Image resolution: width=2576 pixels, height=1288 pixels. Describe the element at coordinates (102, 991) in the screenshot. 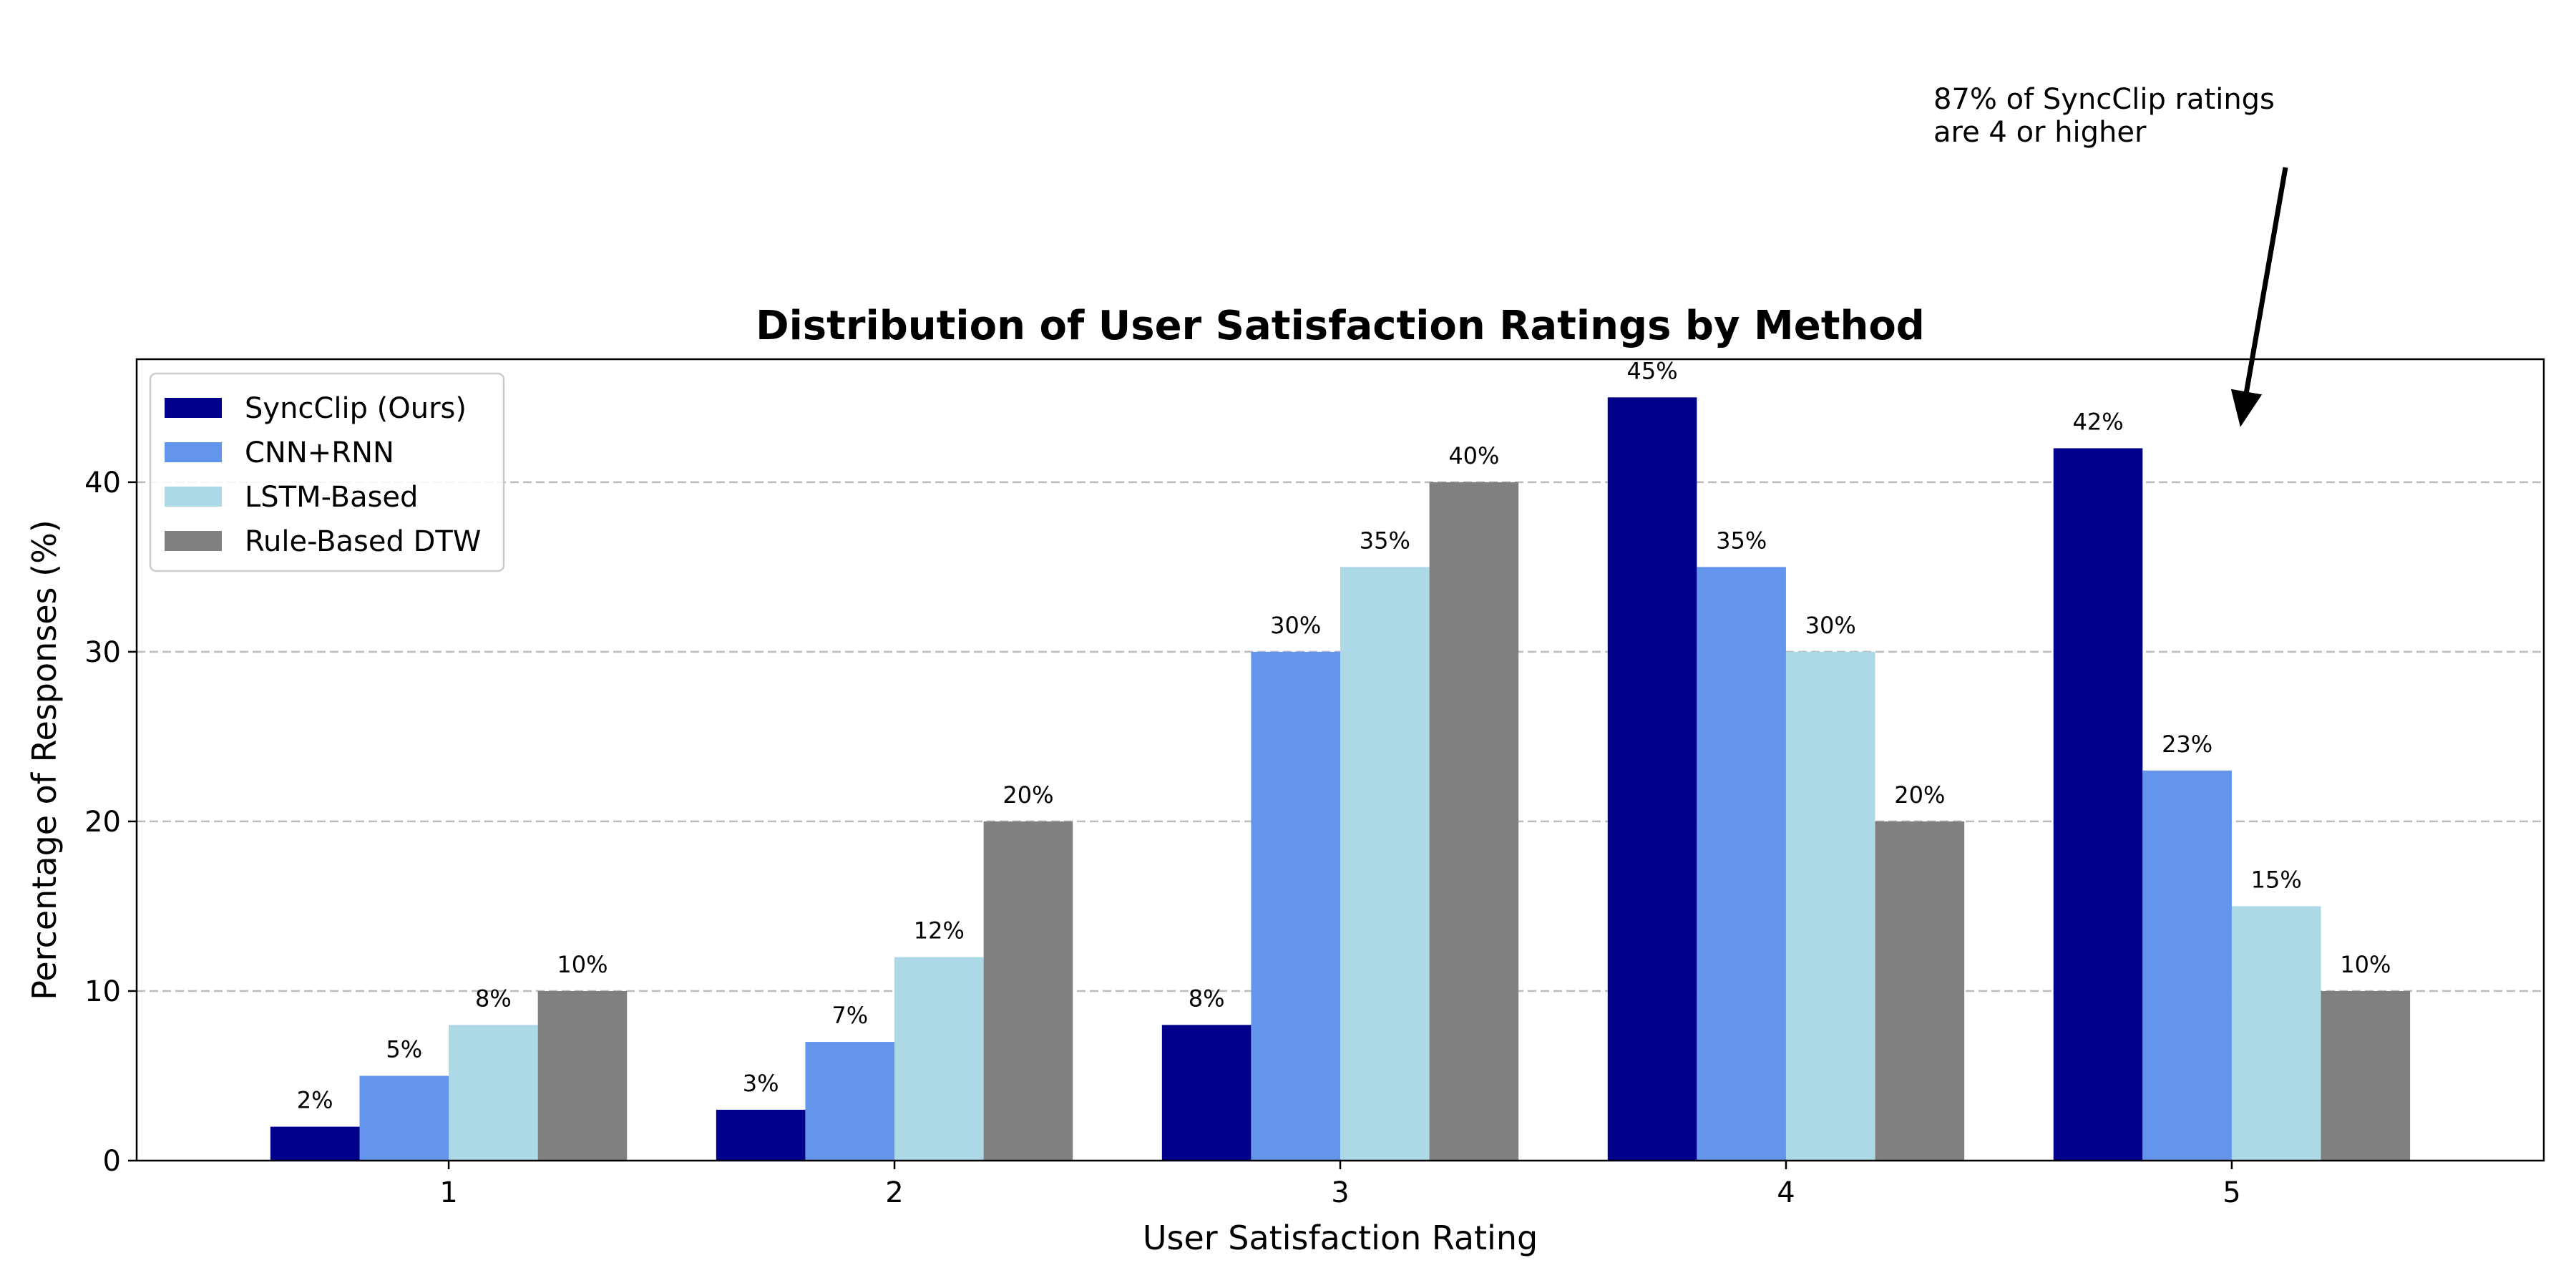

I see `y-tick-label: 10` at that location.